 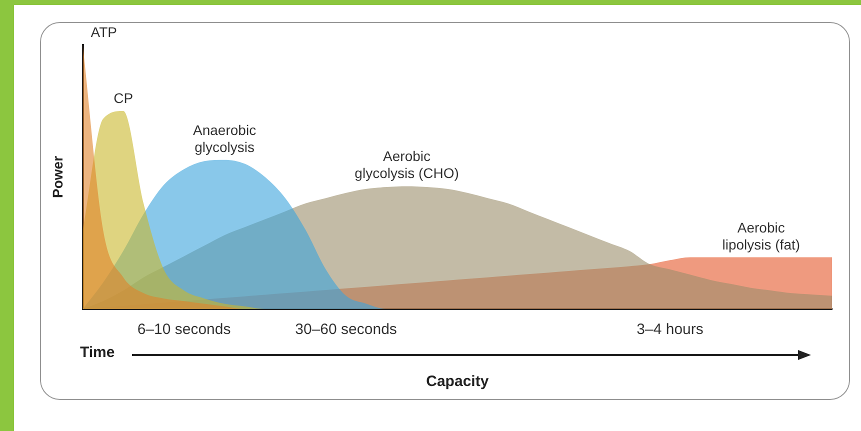 What do you see at coordinates (458, 381) in the screenshot?
I see `x-axis-title: Capacity` at bounding box center [458, 381].